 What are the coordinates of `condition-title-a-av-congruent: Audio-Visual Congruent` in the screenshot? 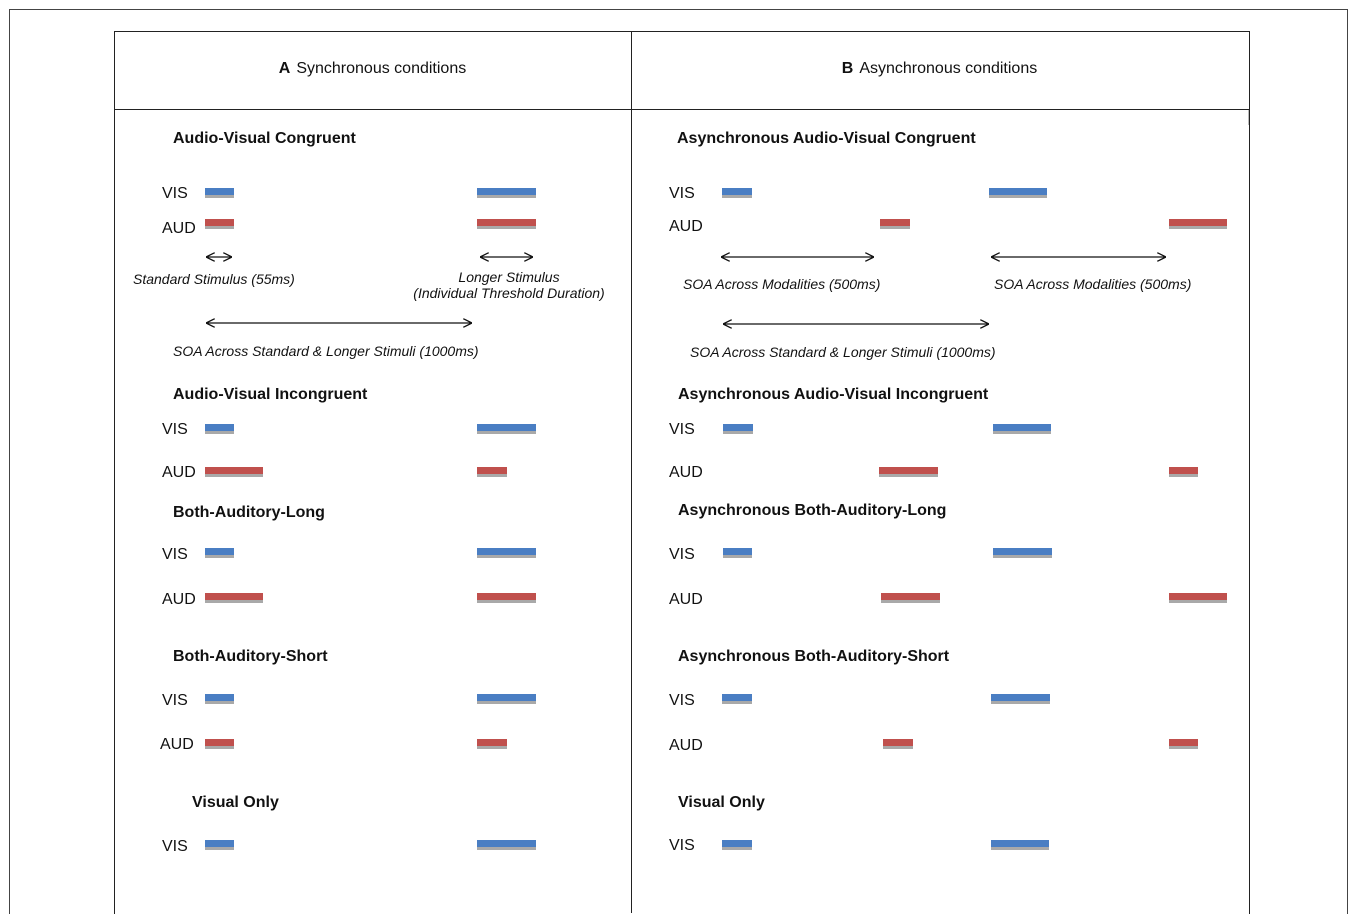 It's located at (264, 138).